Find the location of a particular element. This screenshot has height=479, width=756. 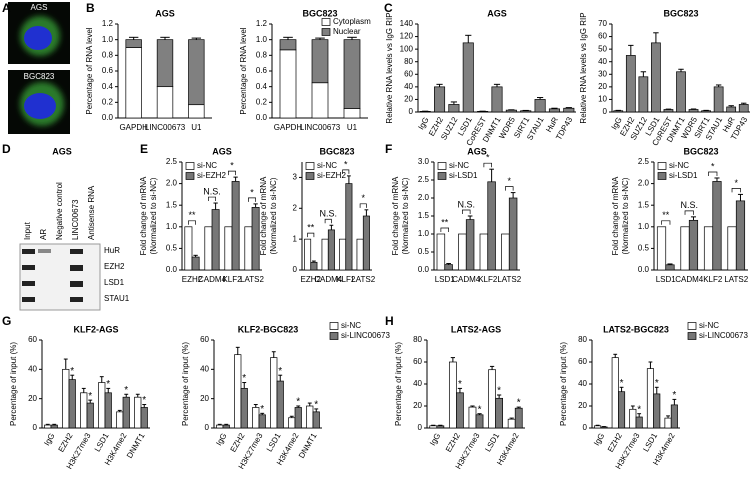

panel-label: G is located at coordinates (6, 321).